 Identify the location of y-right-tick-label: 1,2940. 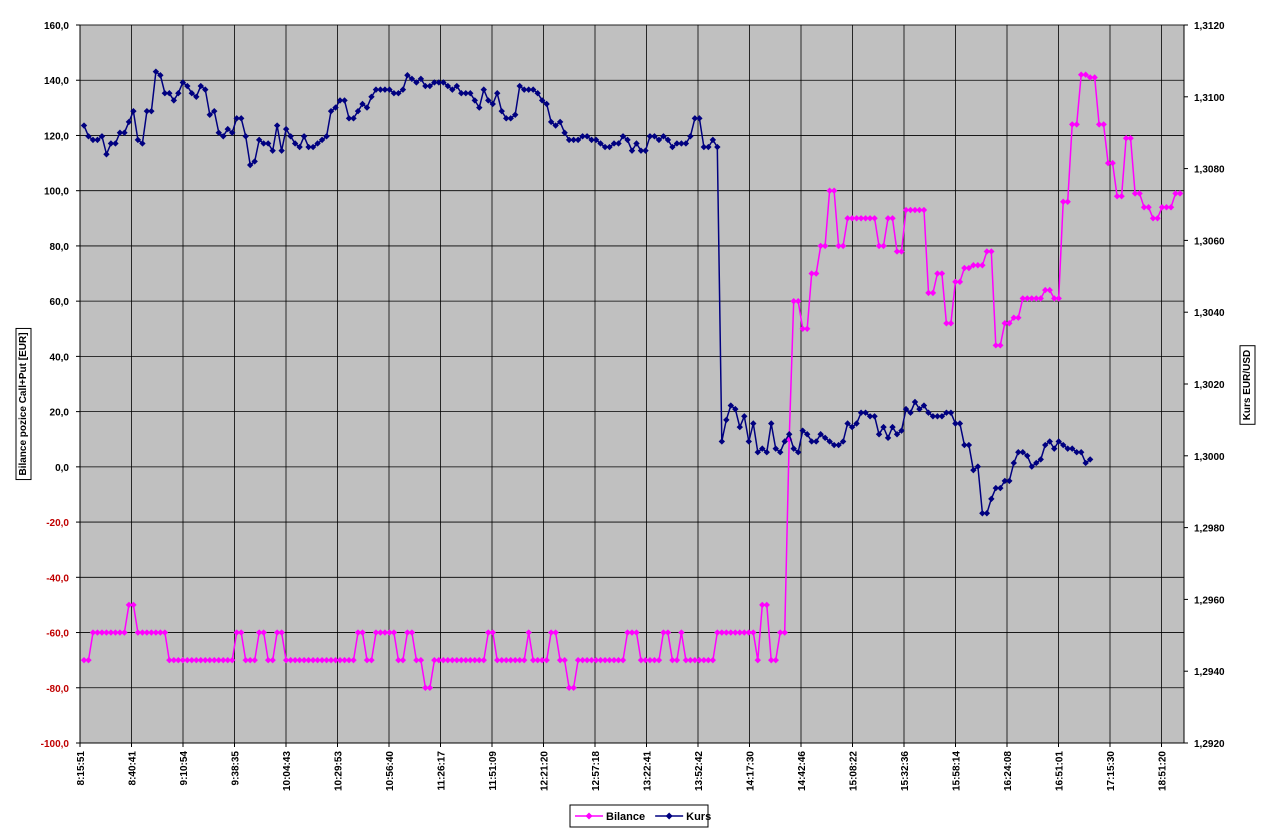
(1209, 672).